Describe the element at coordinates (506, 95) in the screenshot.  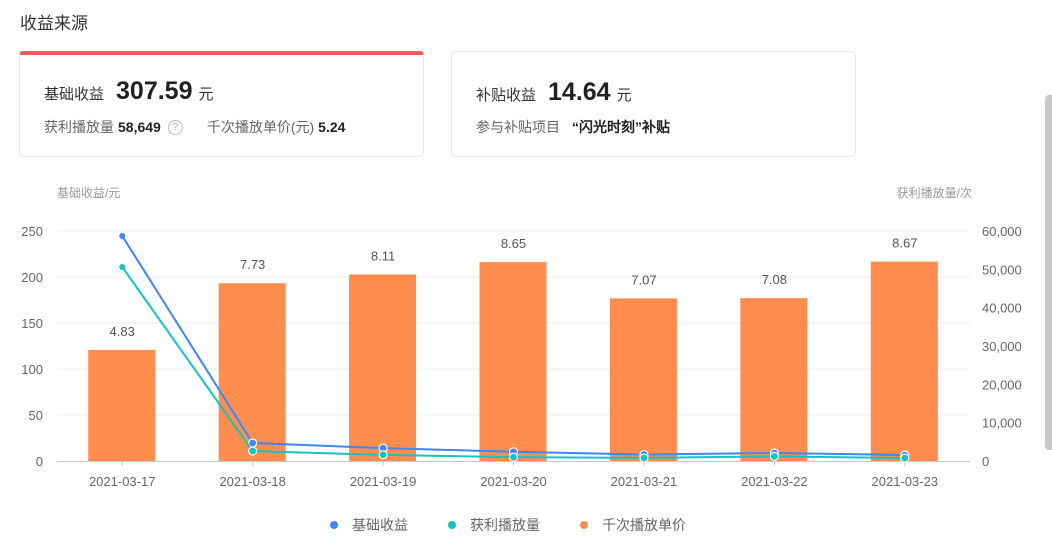
I see `subsidy-income-label: 补贴收益` at that location.